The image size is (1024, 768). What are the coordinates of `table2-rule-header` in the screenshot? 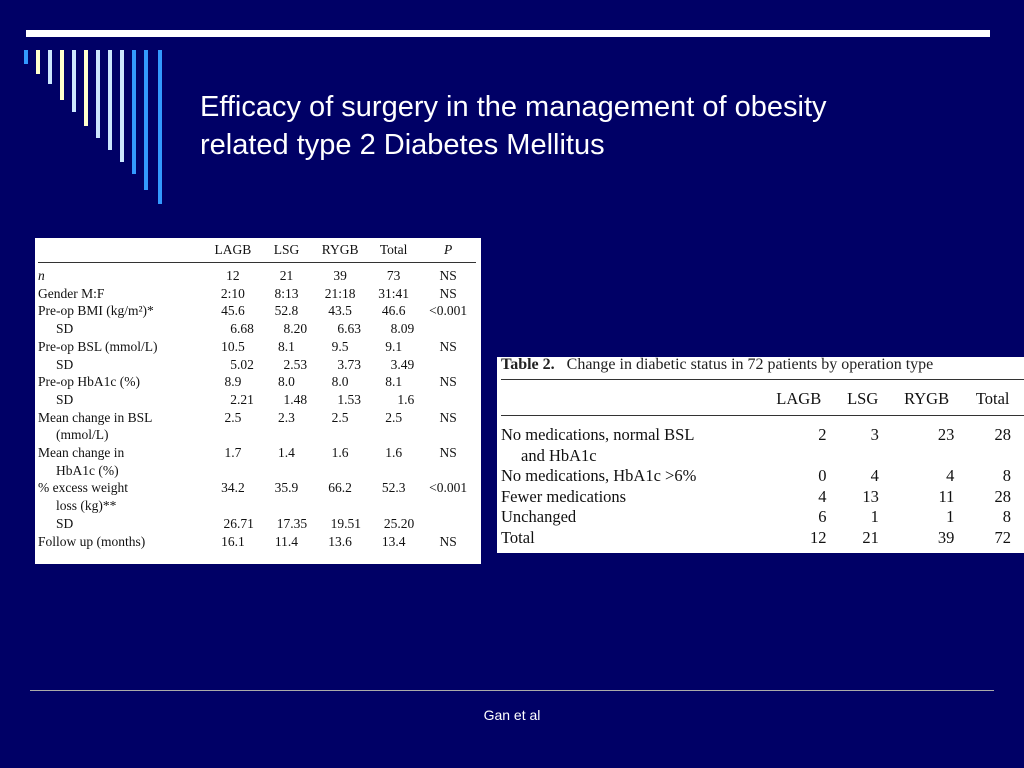 It's located at (762, 415).